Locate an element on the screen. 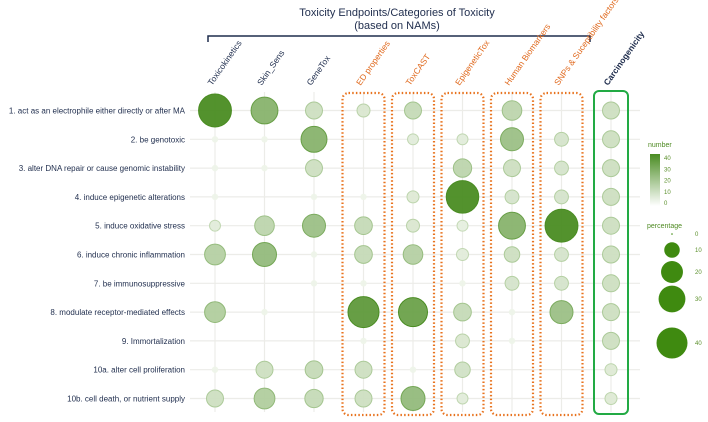  column-label: EpigeneticTox is located at coordinates (472, 62).